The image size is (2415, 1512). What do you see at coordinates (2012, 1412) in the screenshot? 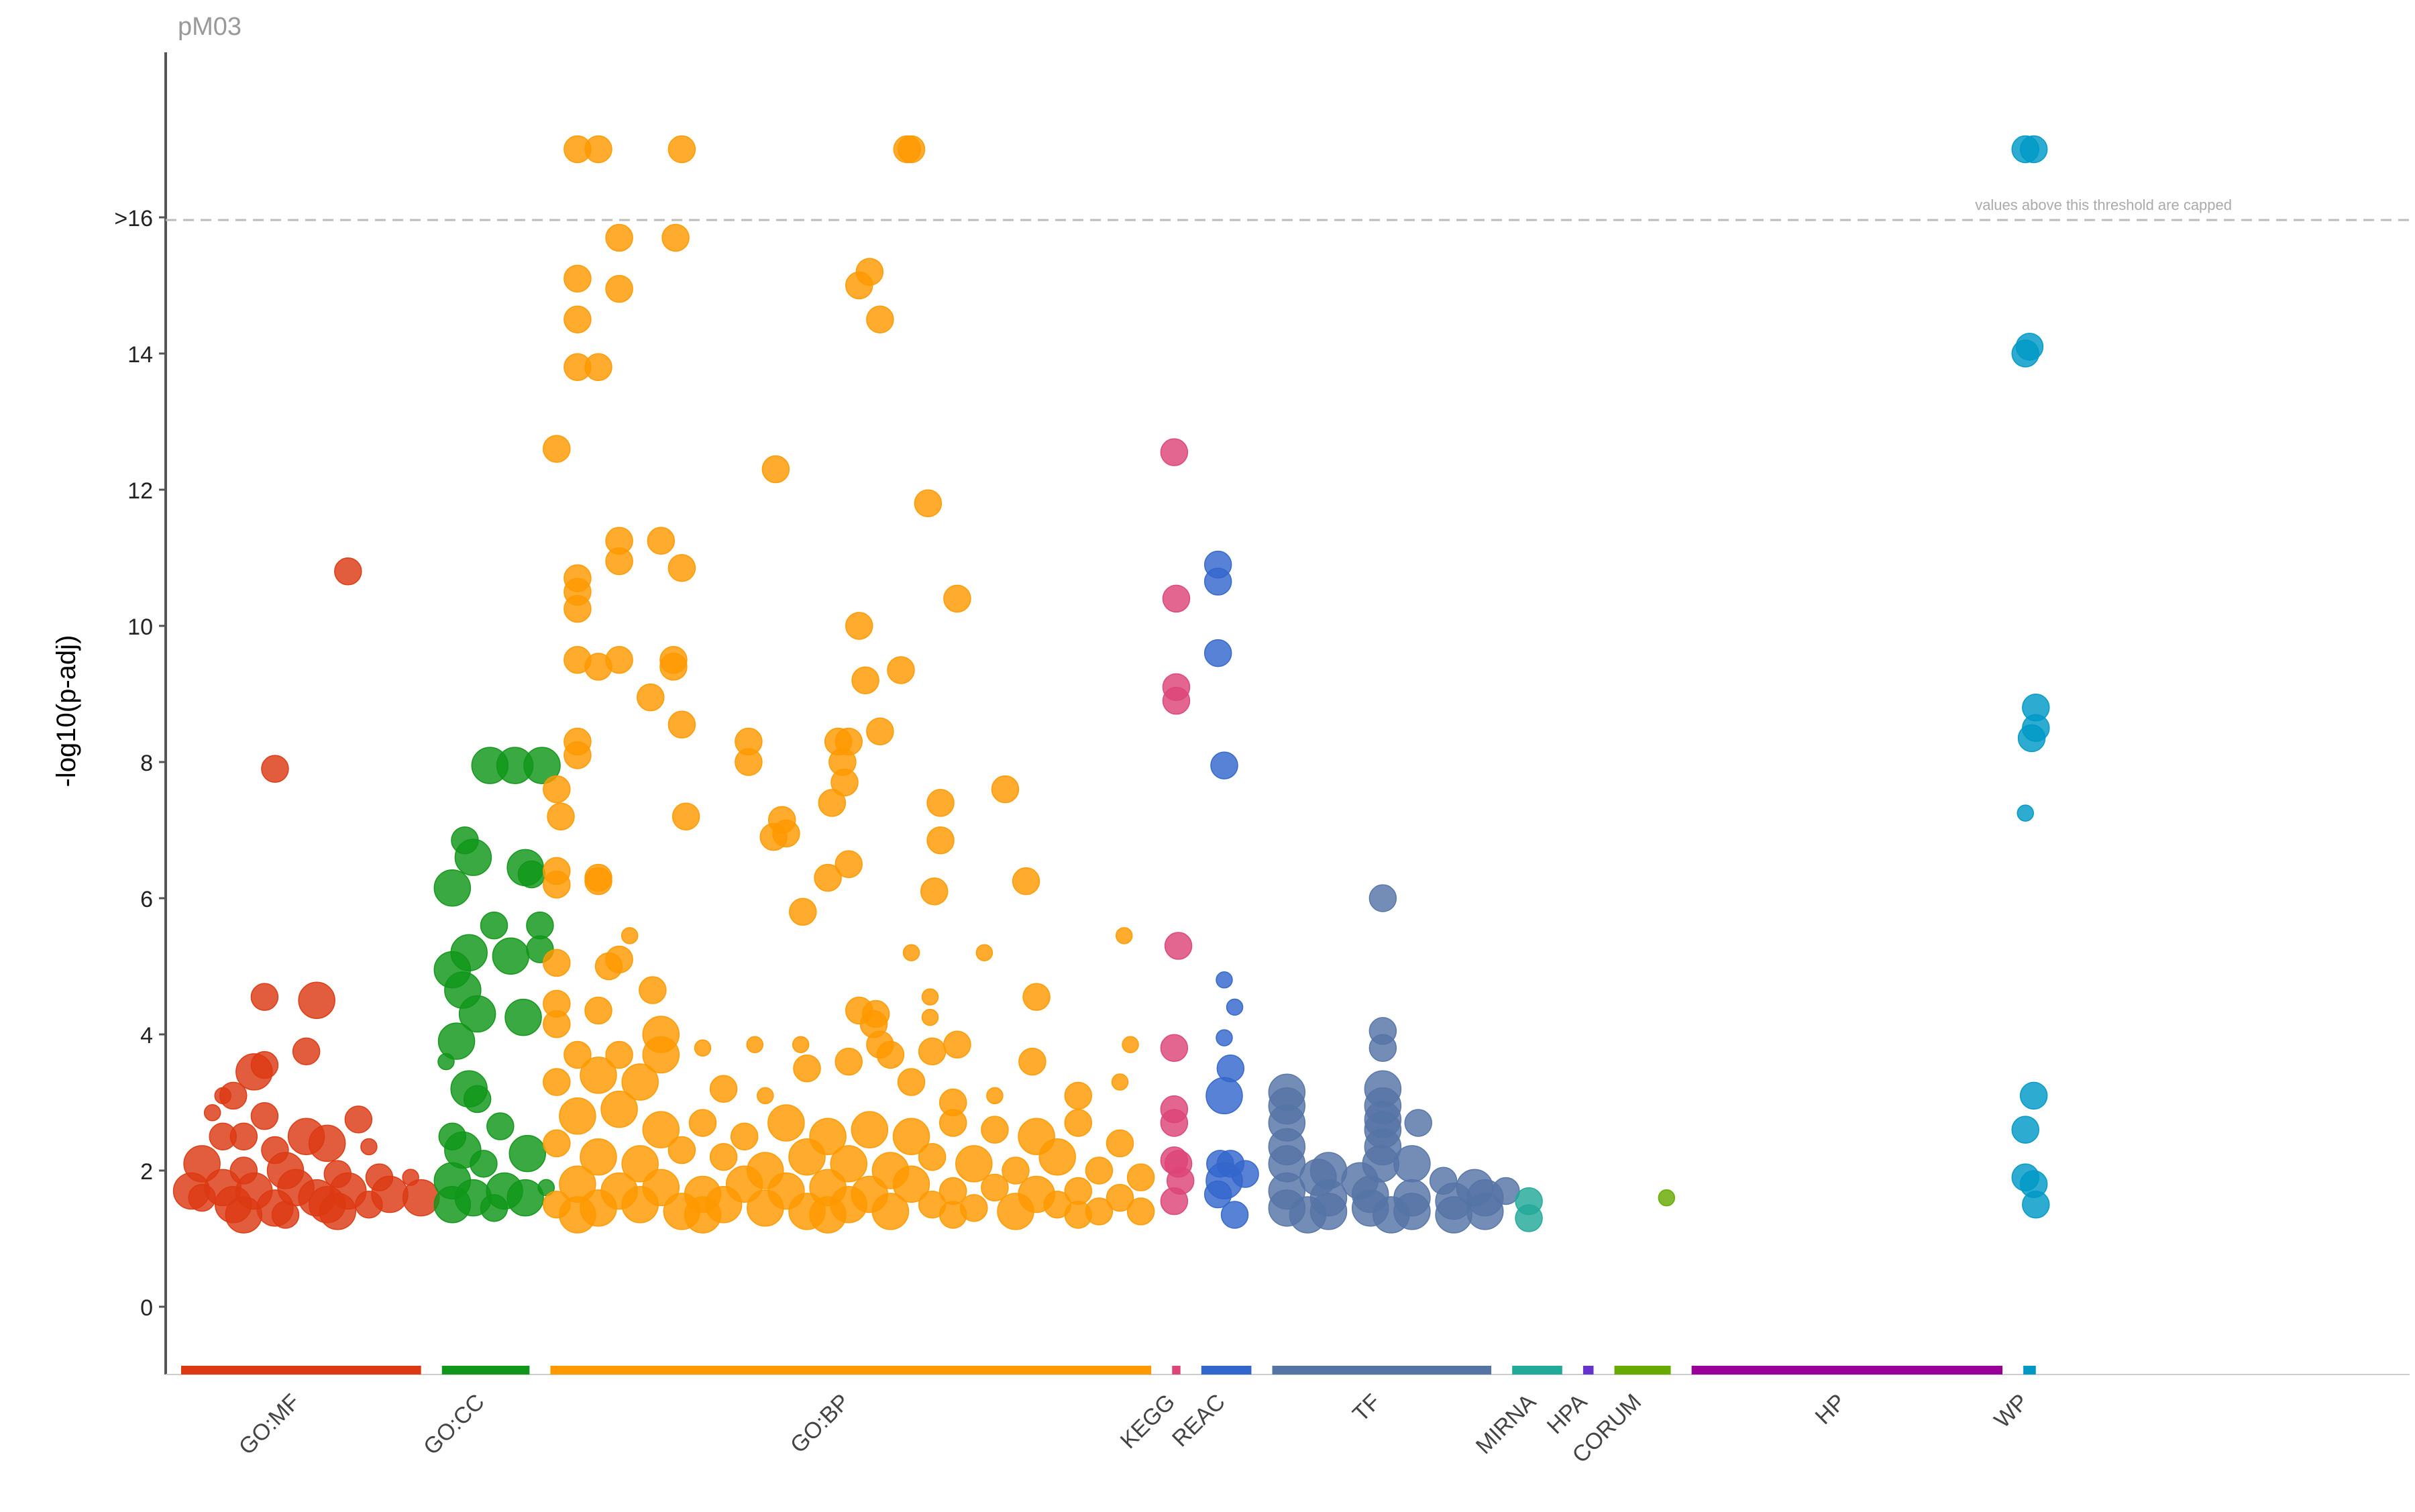
I see `x-tick-label: WP` at bounding box center [2012, 1412].